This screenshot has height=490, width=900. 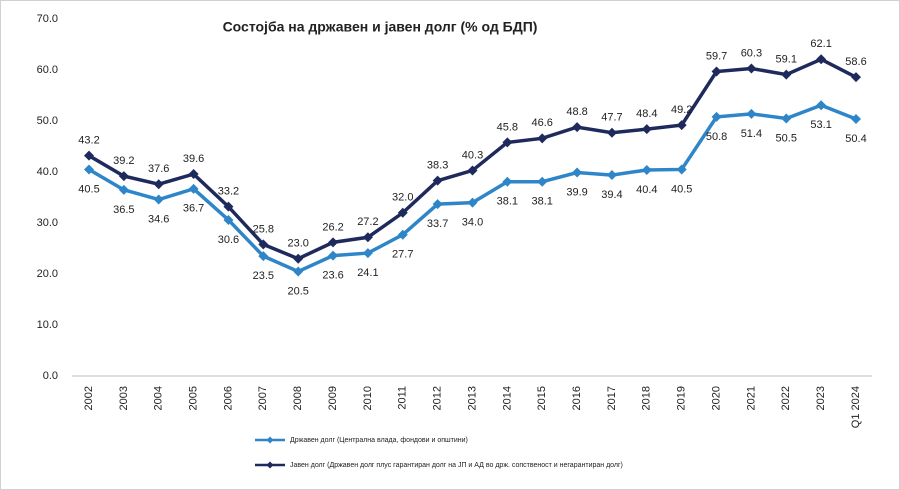 What do you see at coordinates (820, 44) in the screenshot?
I see `value-label: 62.1` at bounding box center [820, 44].